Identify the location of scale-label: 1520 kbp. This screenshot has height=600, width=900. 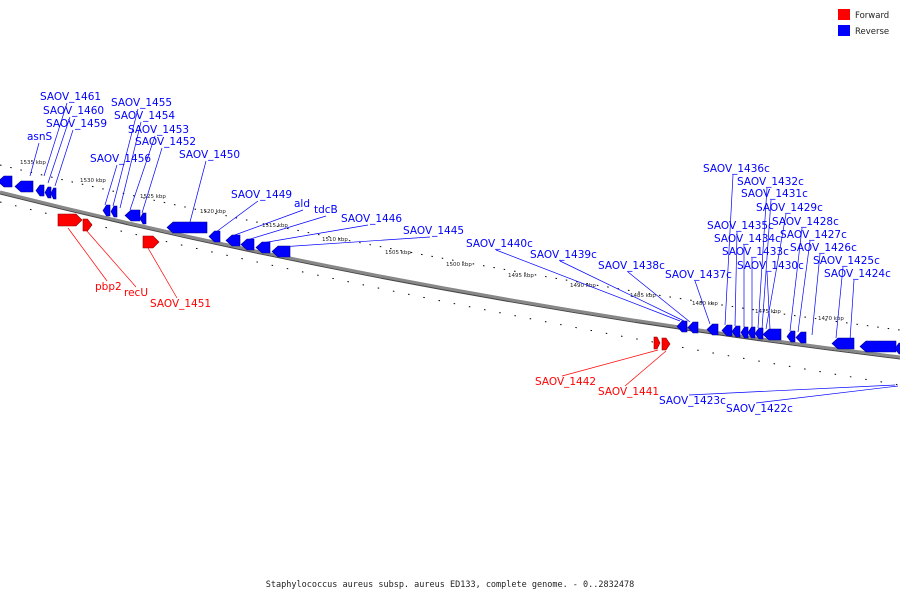
(213, 212).